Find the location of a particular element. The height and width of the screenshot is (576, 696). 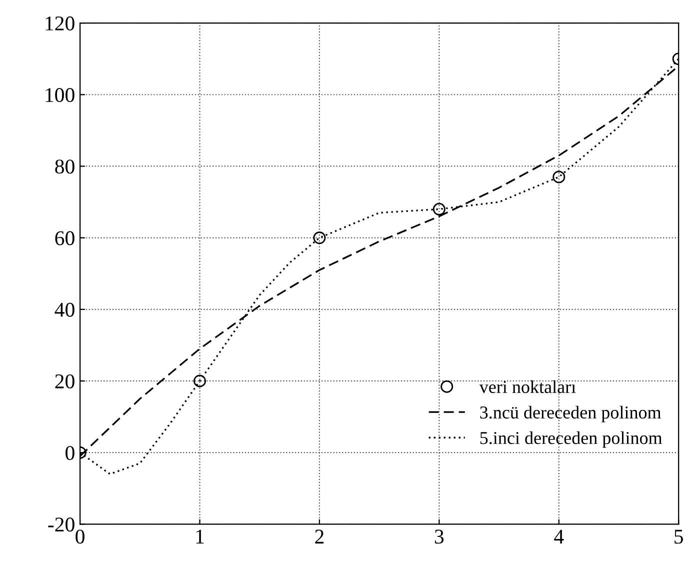

y-tick-label: 0 is located at coordinates (70, 453).